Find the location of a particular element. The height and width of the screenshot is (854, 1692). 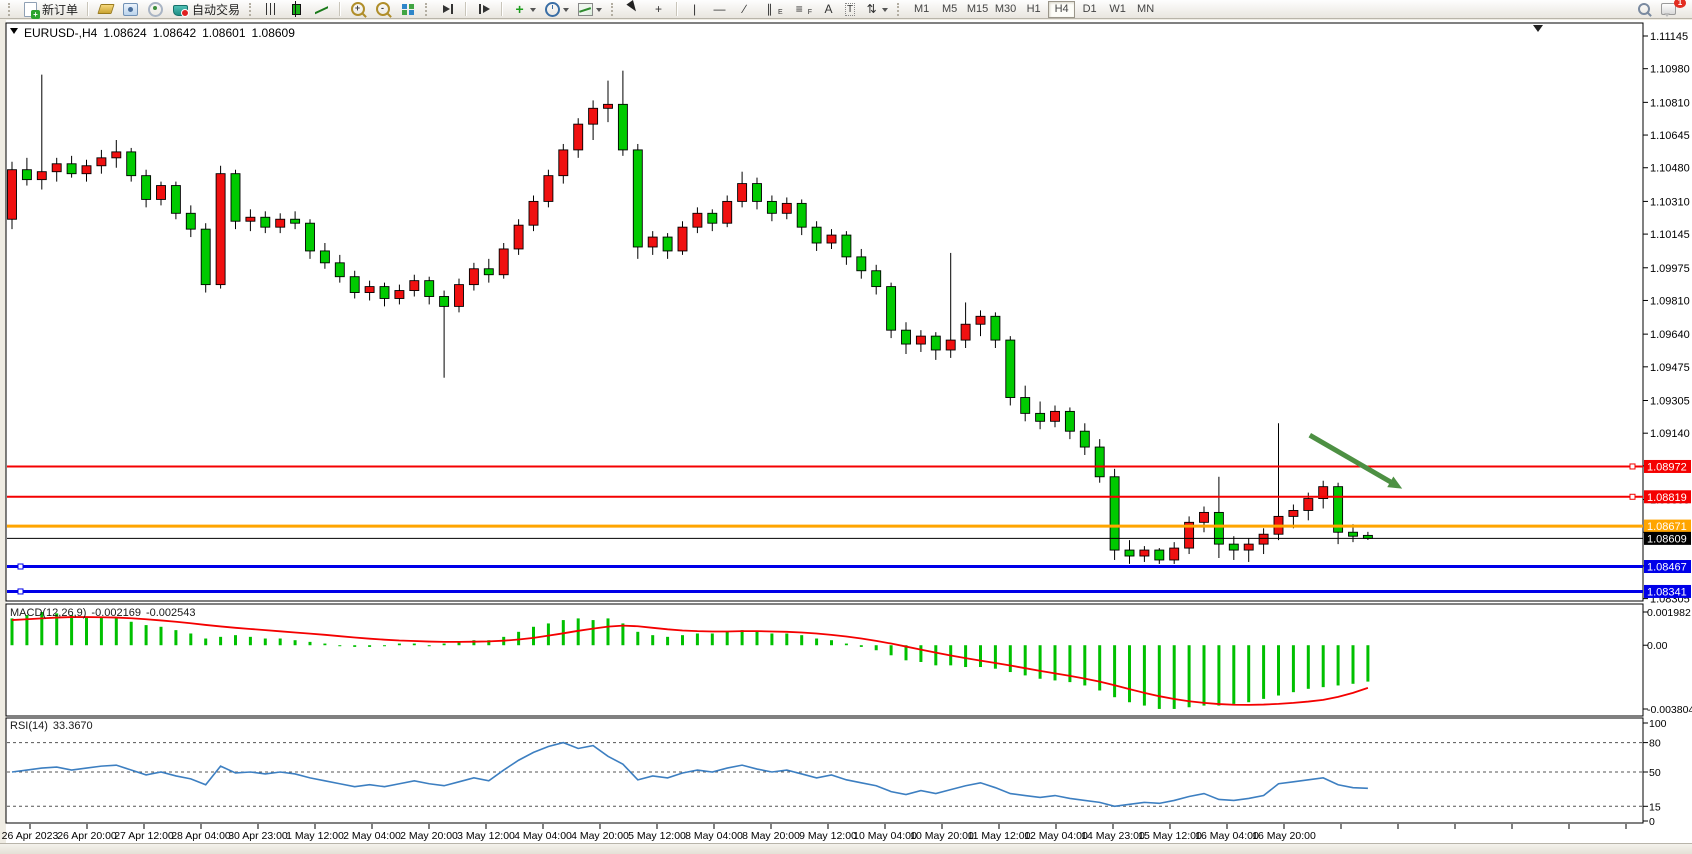

notifications-button: 1 is located at coordinates (1671, 9).